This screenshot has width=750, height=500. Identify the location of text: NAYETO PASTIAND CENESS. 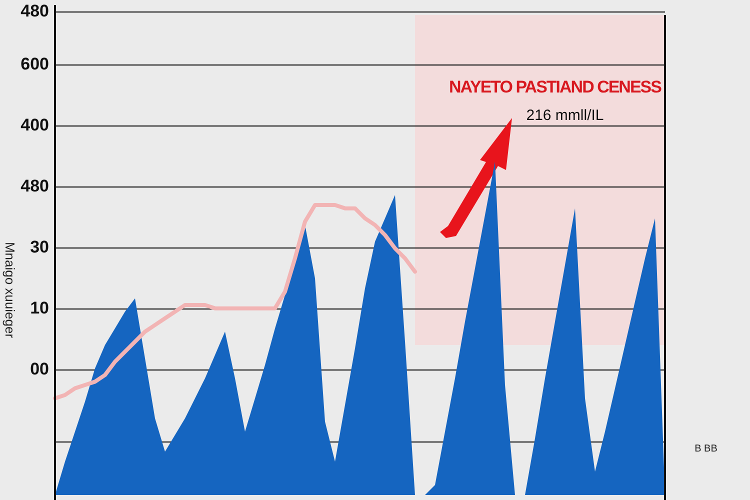
(555, 86).